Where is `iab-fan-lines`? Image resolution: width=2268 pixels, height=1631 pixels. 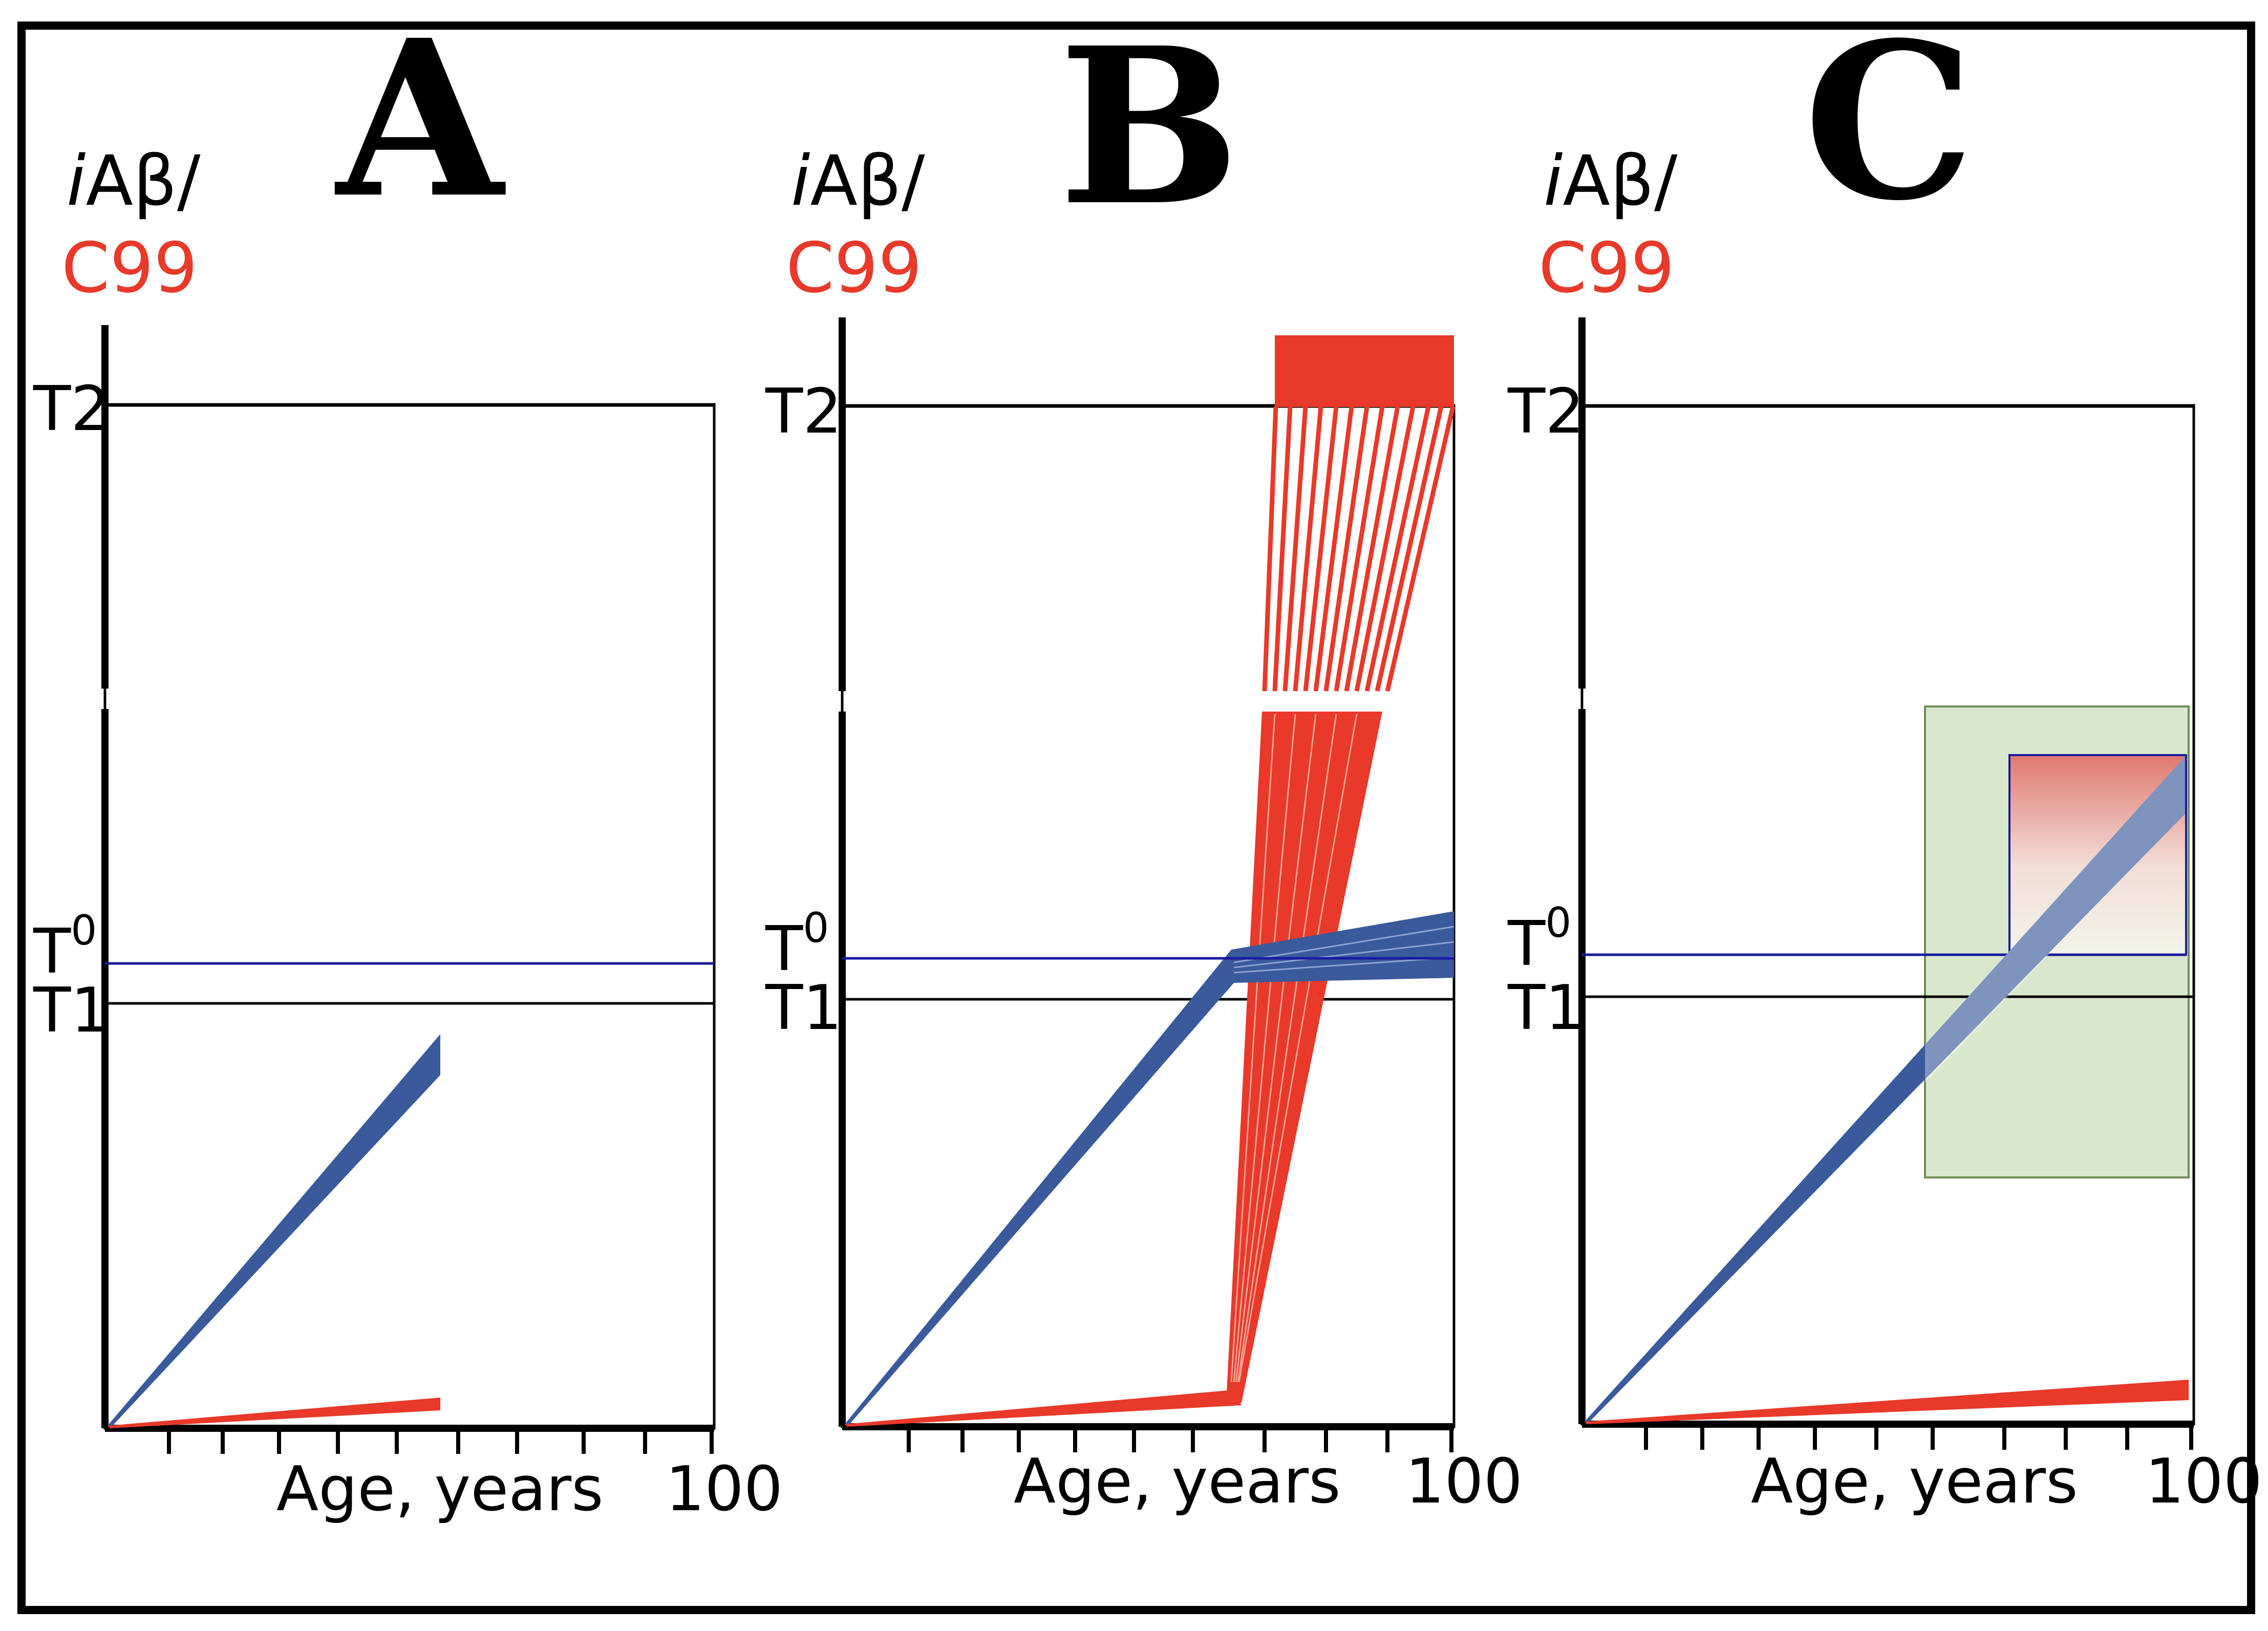
iab-fan-lines is located at coordinates (1343, 950).